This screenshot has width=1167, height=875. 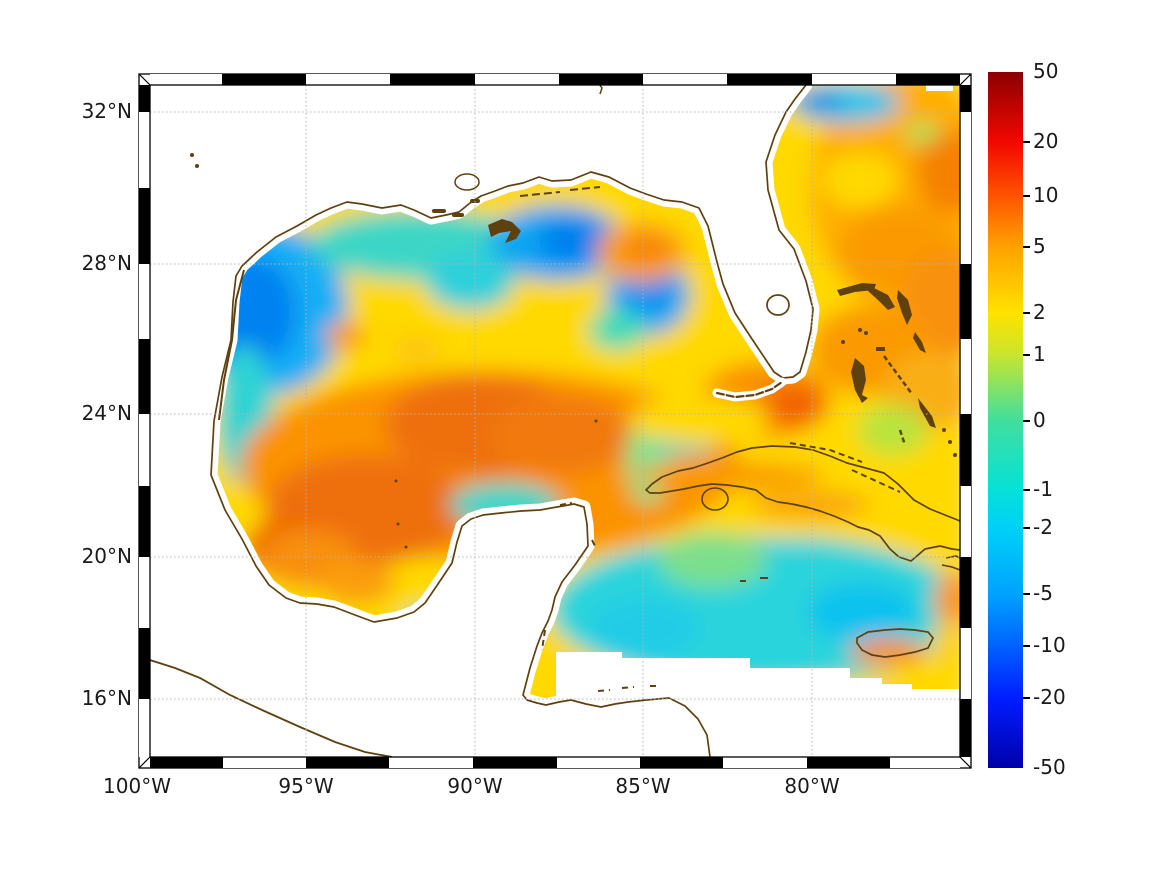 I want to click on y-axis-tick-label: 24°N, so click(x=106, y=413).